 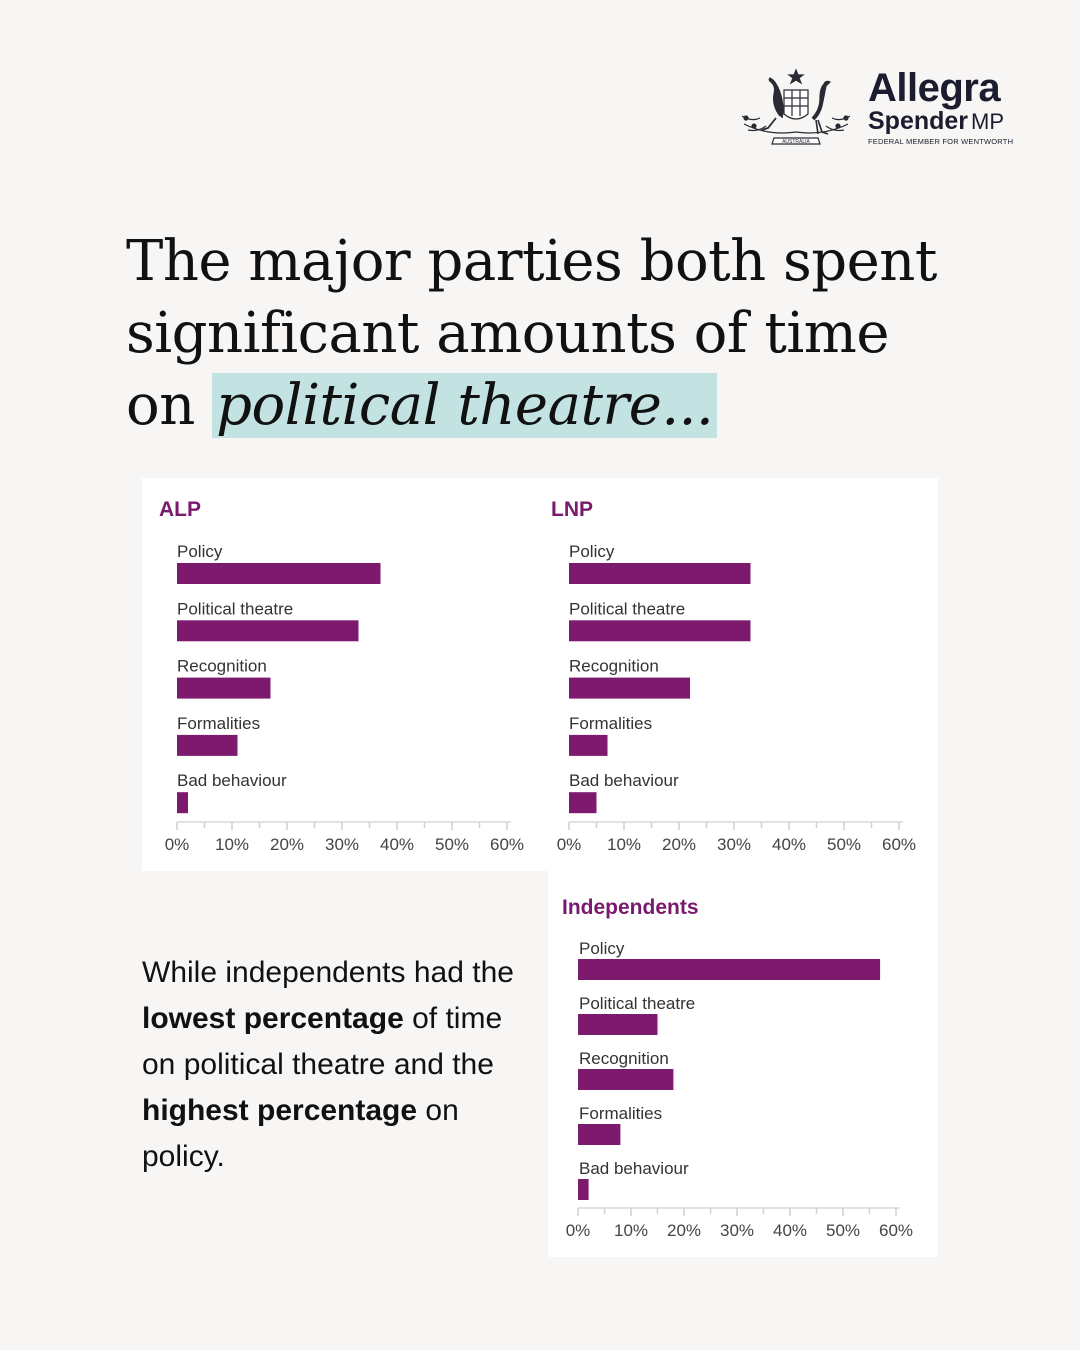 What do you see at coordinates (918, 121) in the screenshot?
I see `brand-last-name: Spender` at bounding box center [918, 121].